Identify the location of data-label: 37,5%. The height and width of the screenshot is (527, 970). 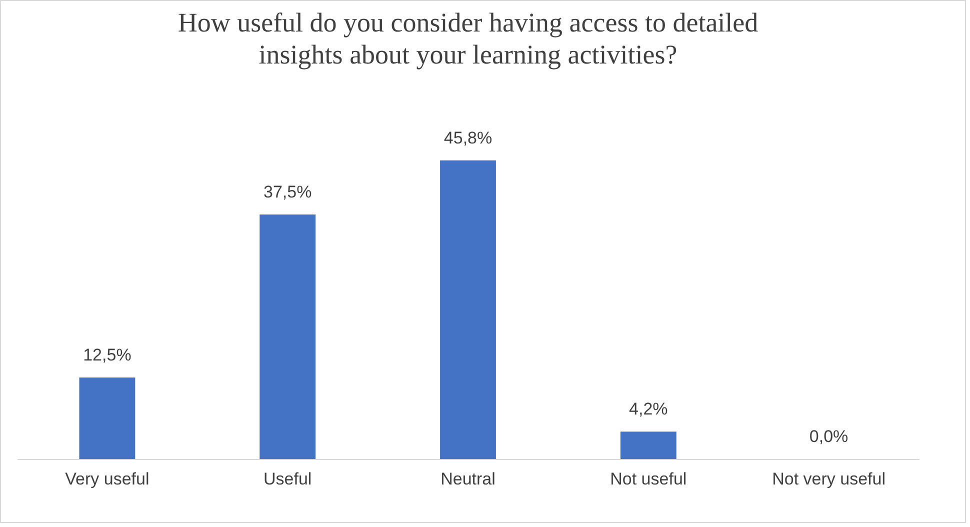
(288, 192).